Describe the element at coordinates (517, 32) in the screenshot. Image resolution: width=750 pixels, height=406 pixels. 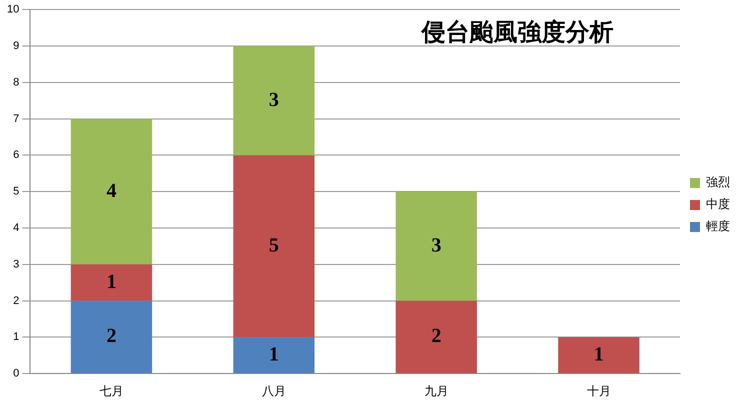
I see `chart-title: 侵台颱風強度分析` at that location.